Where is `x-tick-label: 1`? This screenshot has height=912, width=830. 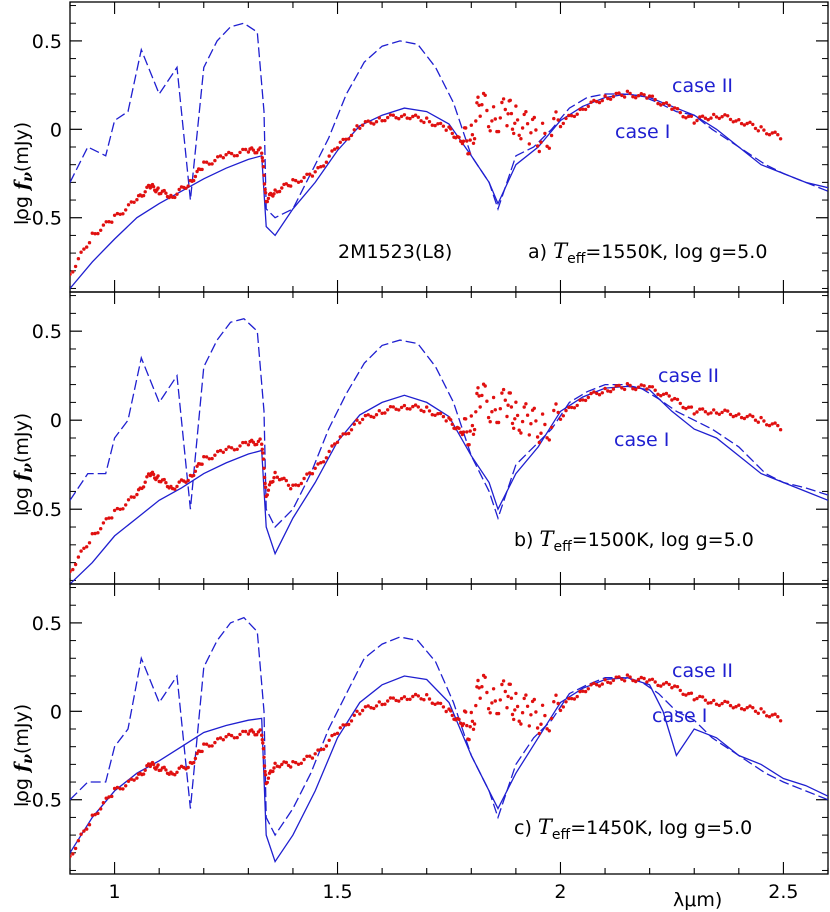 x-tick-label: 1 is located at coordinates (115, 892).